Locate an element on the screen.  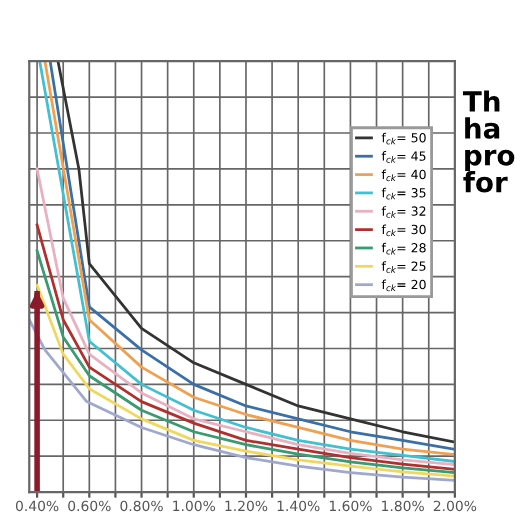
text: Th ha pro for is located at coordinates (488, 141).